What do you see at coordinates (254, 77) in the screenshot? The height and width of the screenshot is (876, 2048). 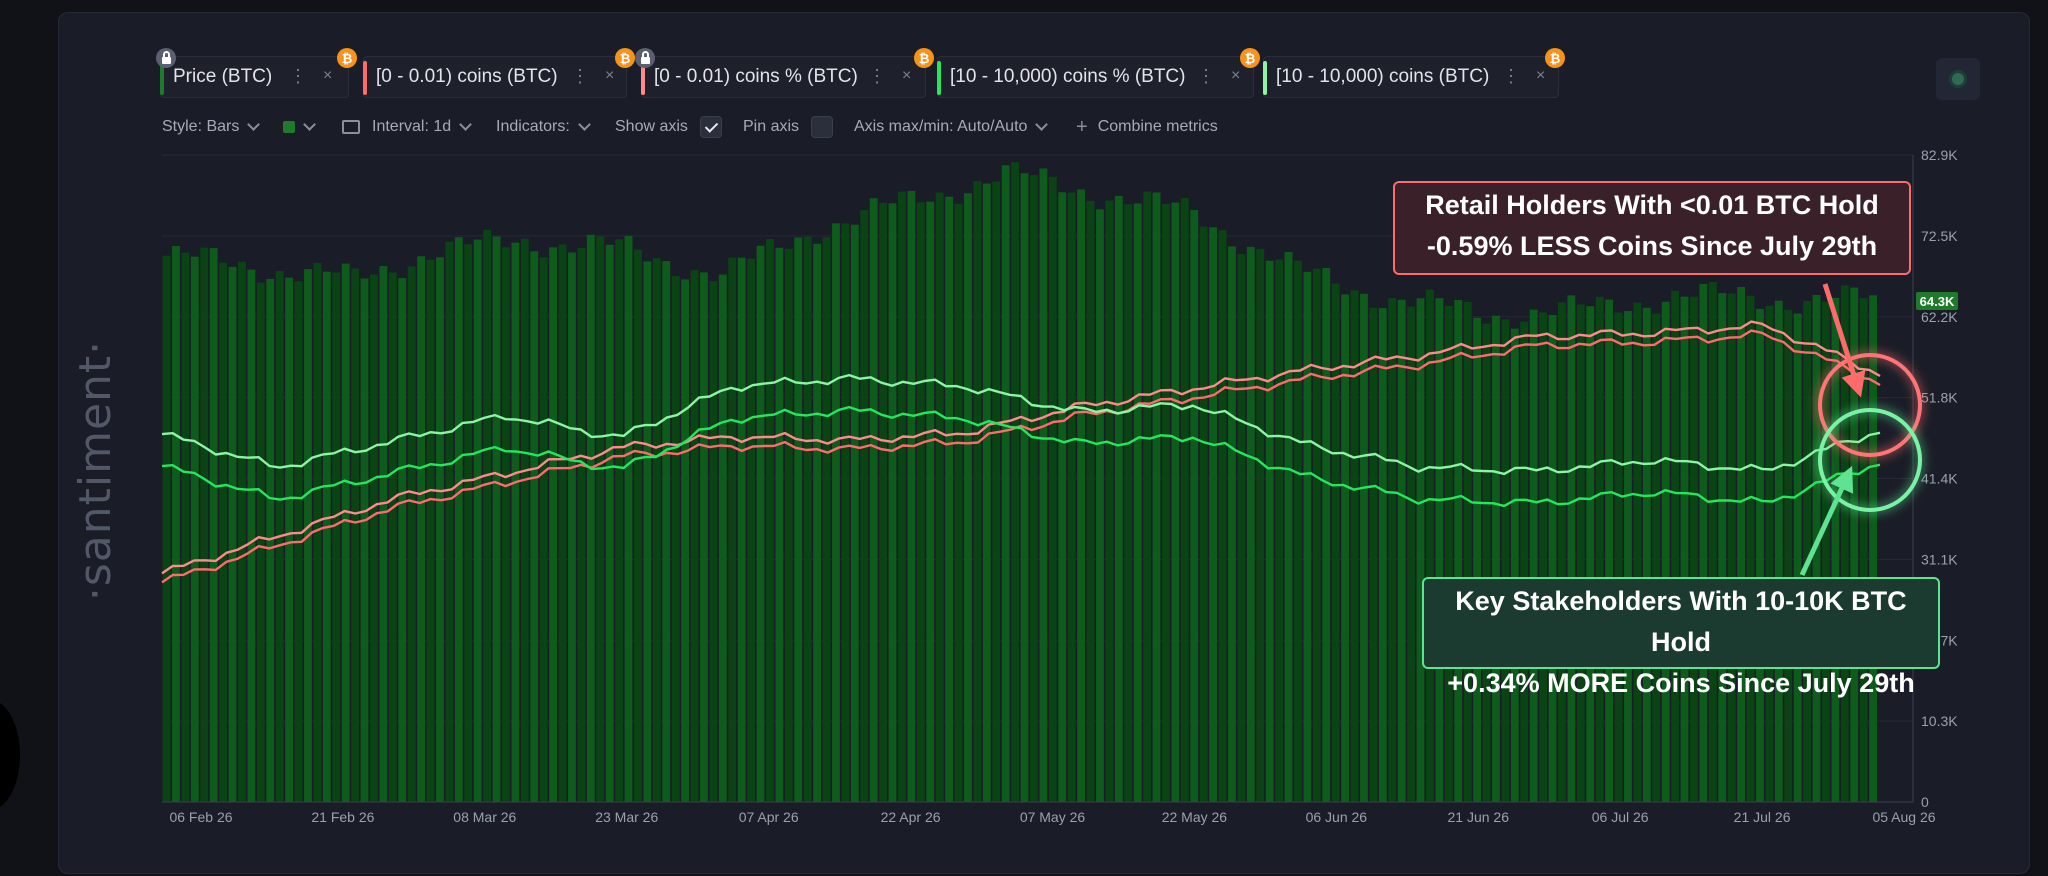 I see `tab-price-btc: Price (BTC) ⋮ ×` at bounding box center [254, 77].